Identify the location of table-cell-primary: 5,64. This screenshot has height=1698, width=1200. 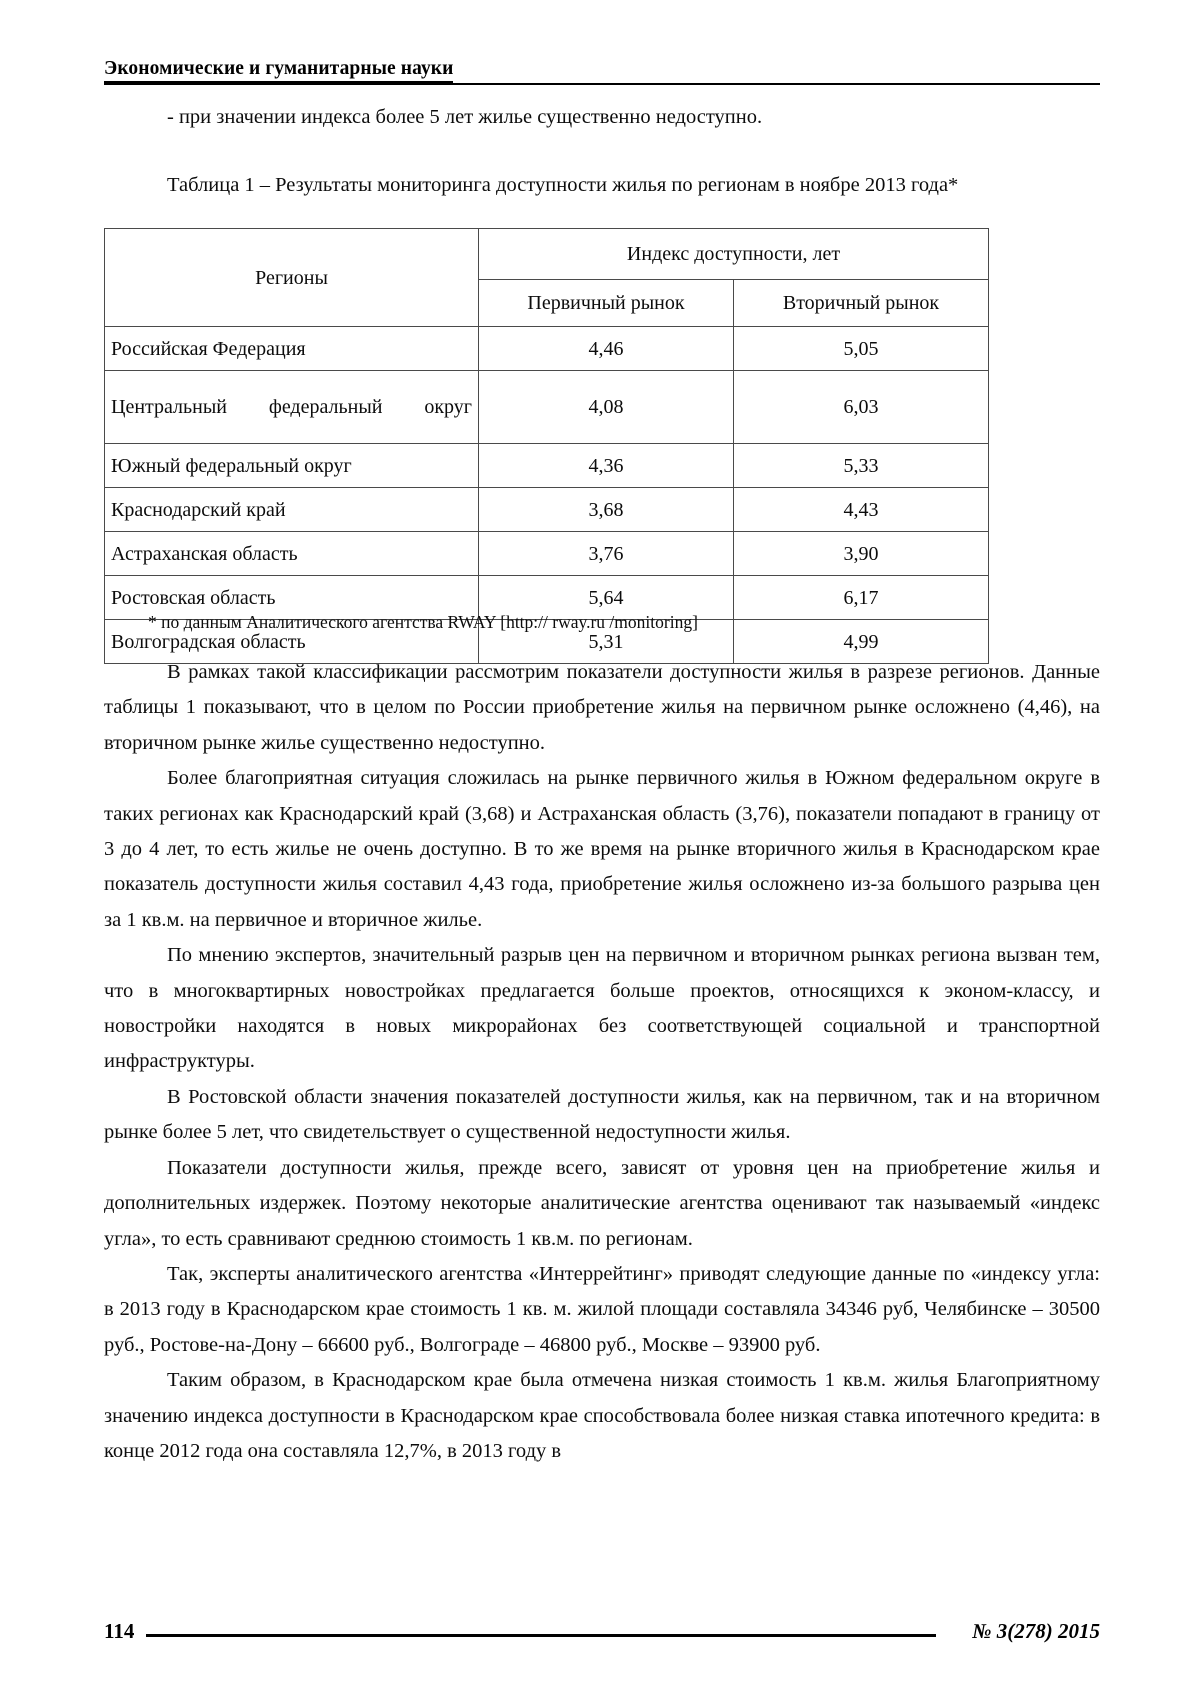
(606, 597).